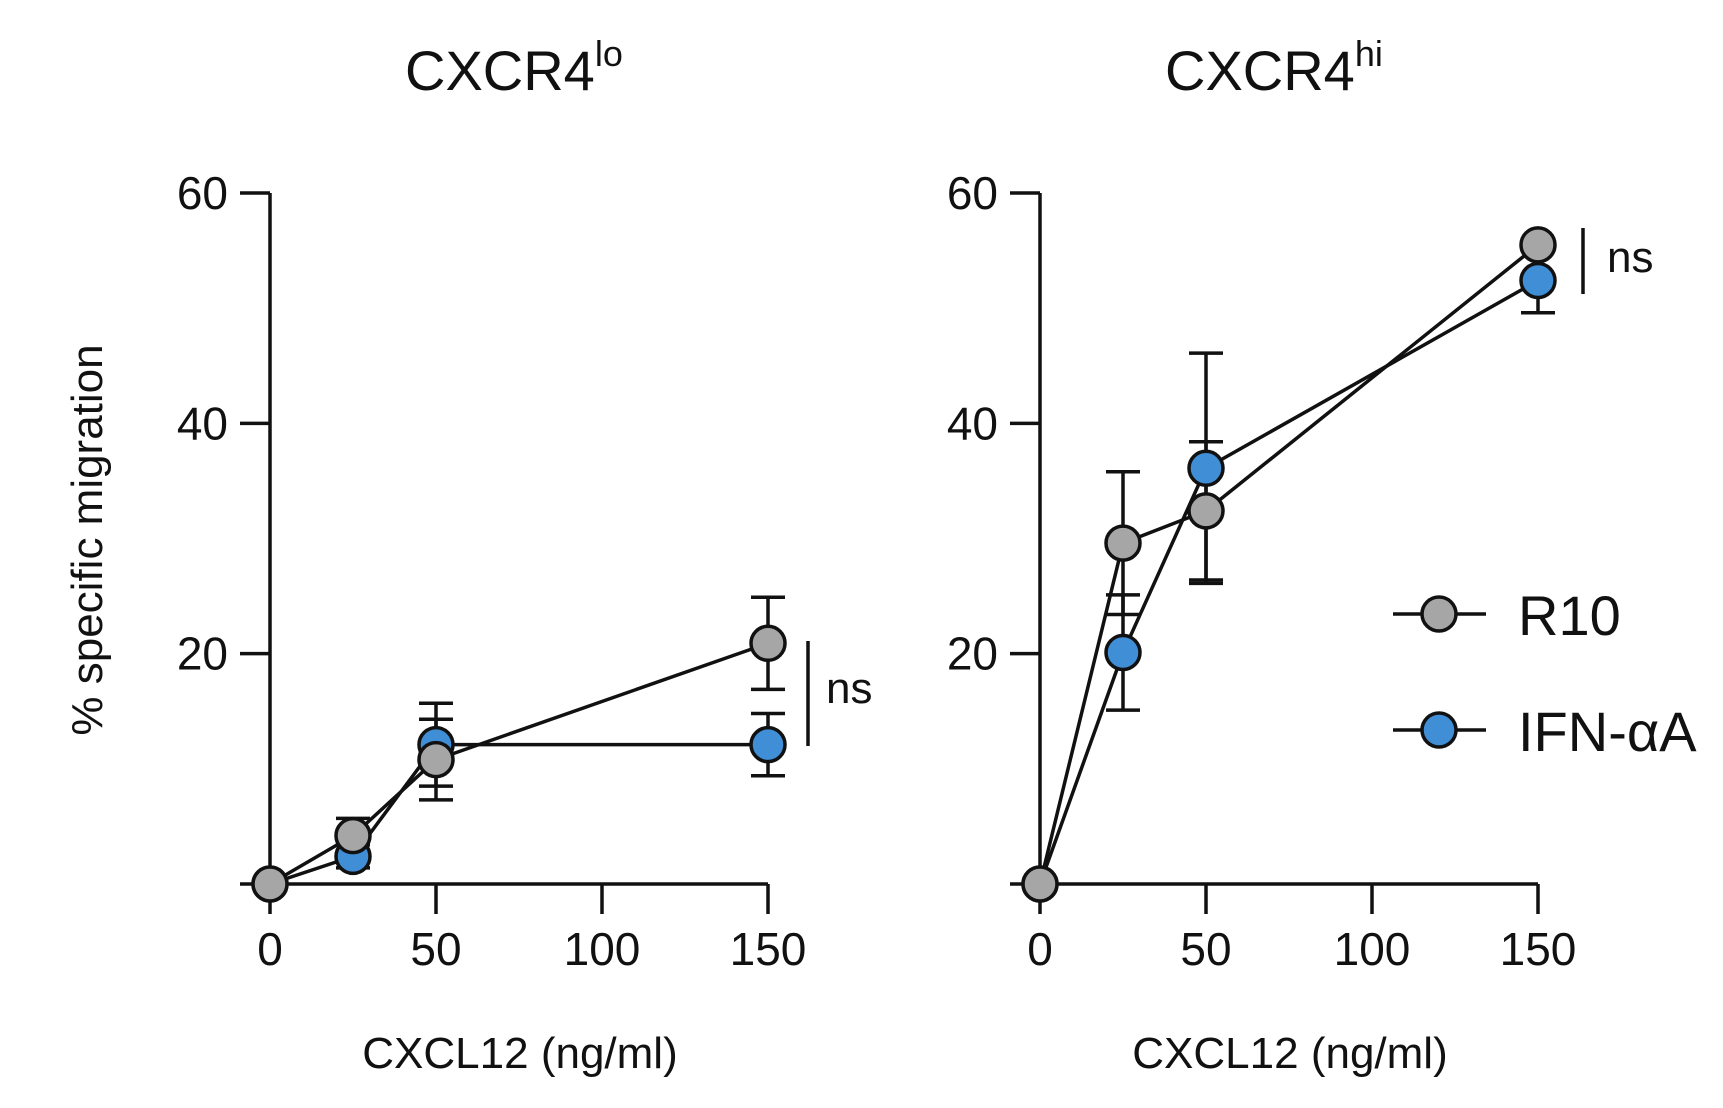 The height and width of the screenshot is (1108, 1723). What do you see at coordinates (1545, 673) in the screenshot?
I see `legend: R10 IFN-αA` at bounding box center [1545, 673].